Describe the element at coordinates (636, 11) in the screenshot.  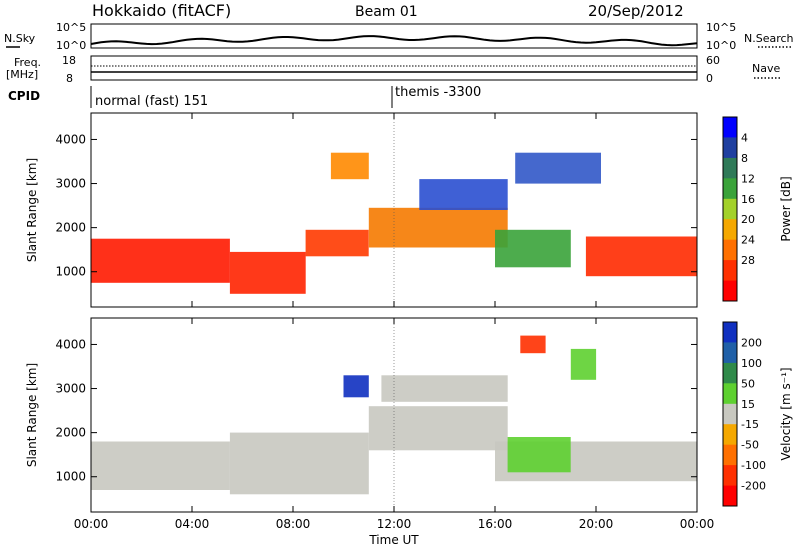
I see `date-title: 20/Sep/2012` at that location.